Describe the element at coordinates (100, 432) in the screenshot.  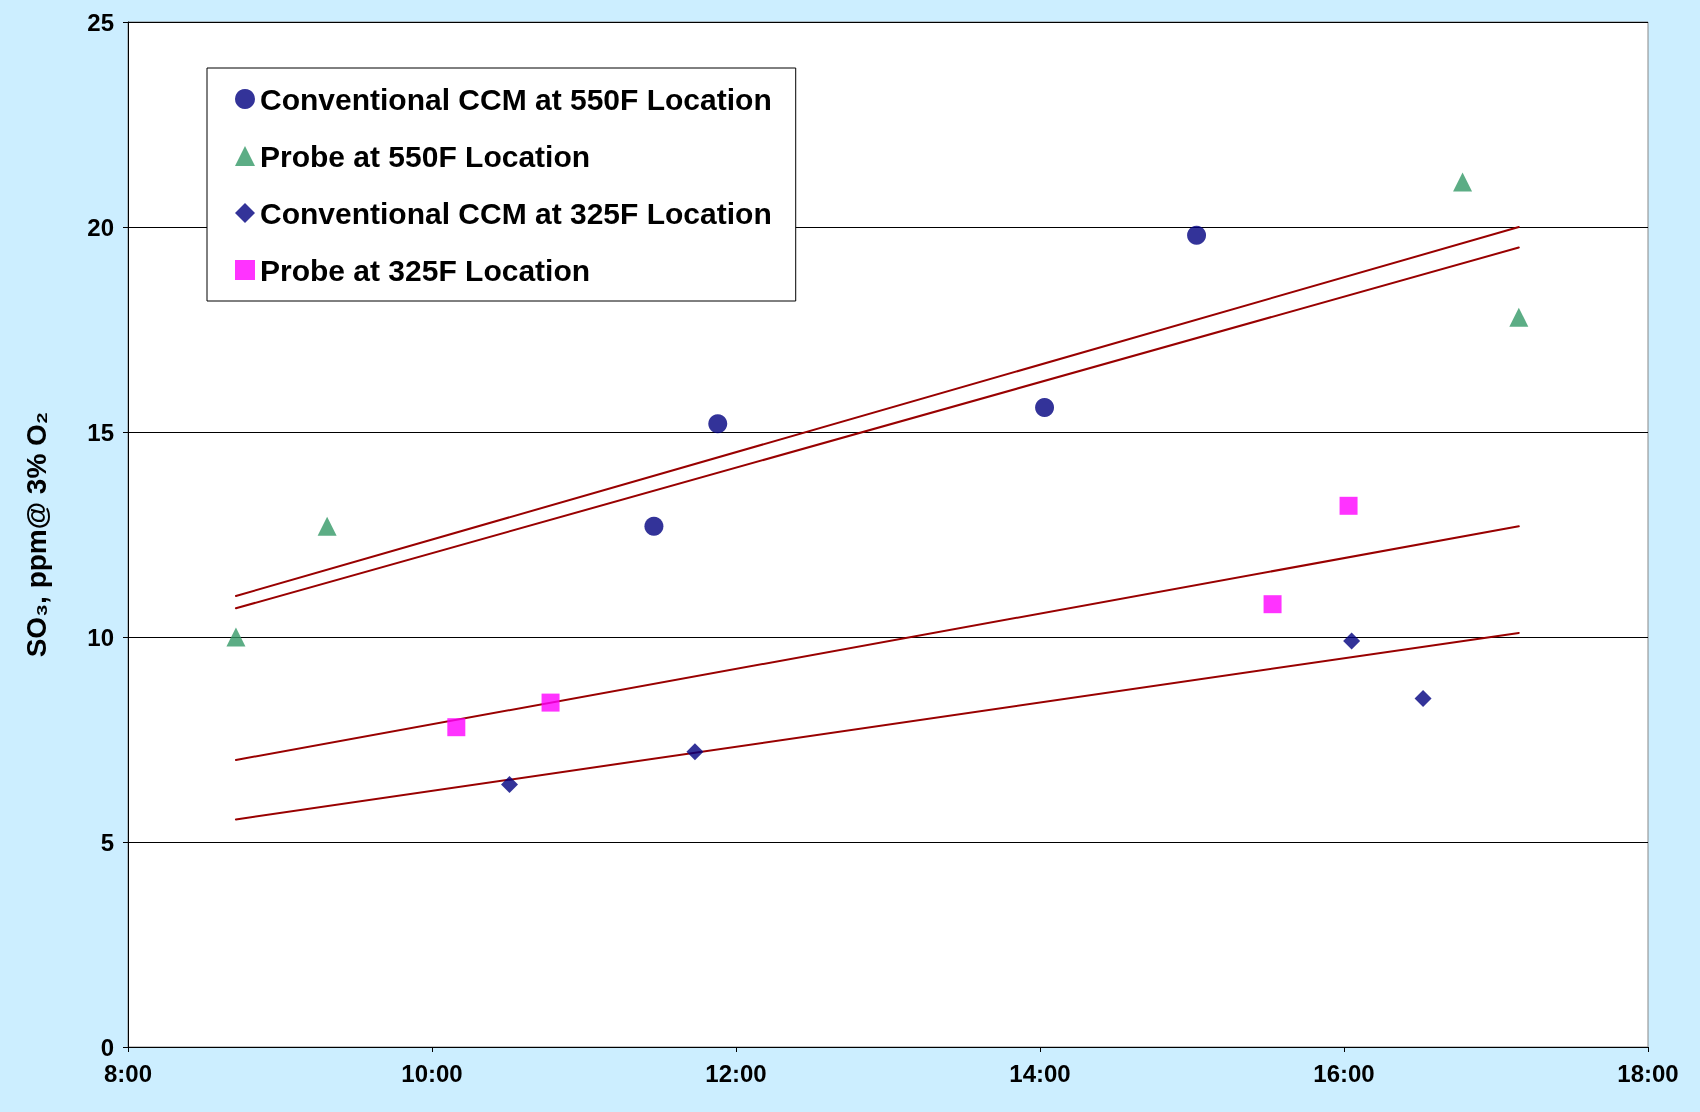
I see `y-tick-label: 15` at that location.